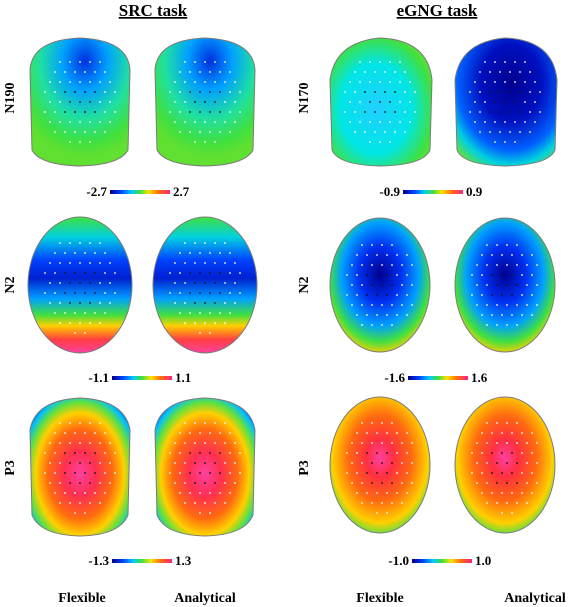 This screenshot has height=607, width=575. Describe the element at coordinates (437, 10) in the screenshot. I see `panel-title-egng: eGNG task` at that location.